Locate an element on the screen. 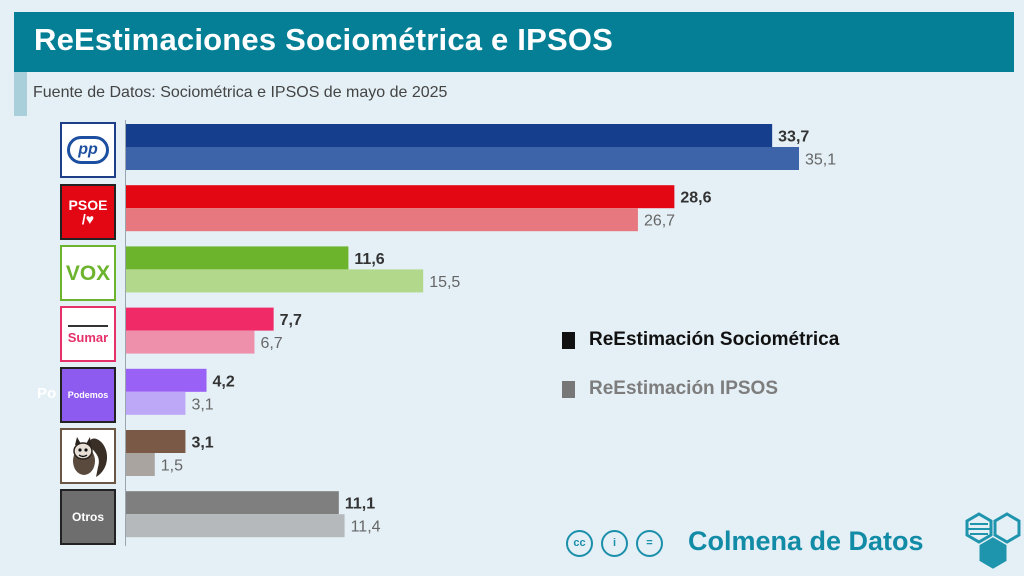  subtitle-accent is located at coordinates (20, 94).